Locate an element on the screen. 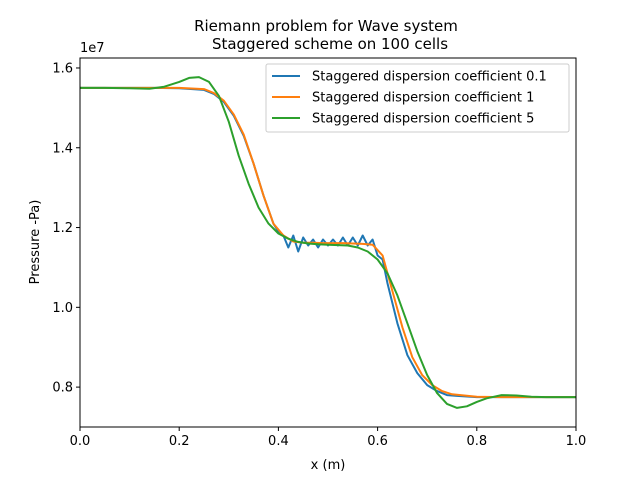 The height and width of the screenshot is (480, 640). y-multiplier-label: 1e7 is located at coordinates (92, 48).